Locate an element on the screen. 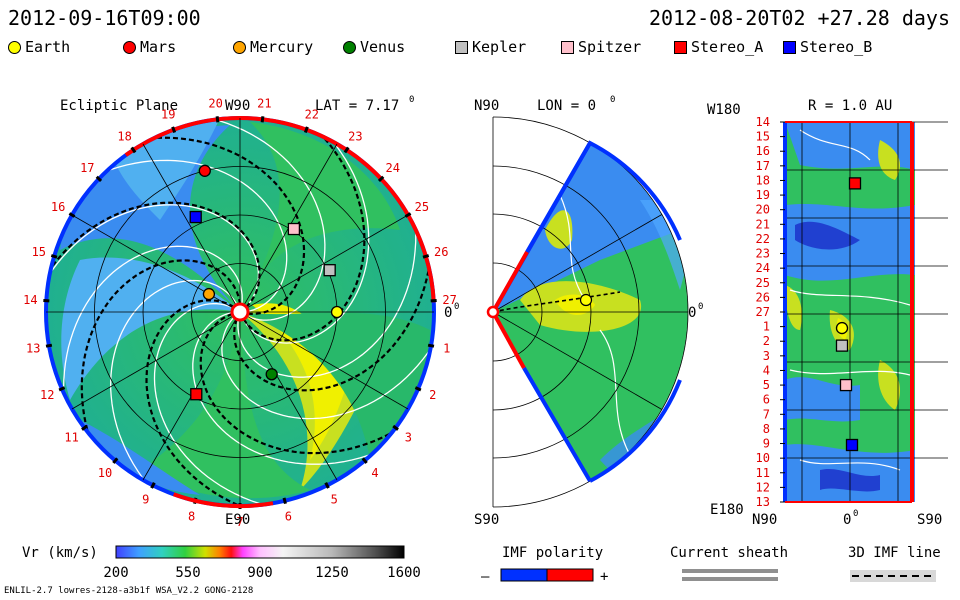 This screenshot has width=960, height=600. carrington-tick-label: 9 is located at coordinates (145, 500).